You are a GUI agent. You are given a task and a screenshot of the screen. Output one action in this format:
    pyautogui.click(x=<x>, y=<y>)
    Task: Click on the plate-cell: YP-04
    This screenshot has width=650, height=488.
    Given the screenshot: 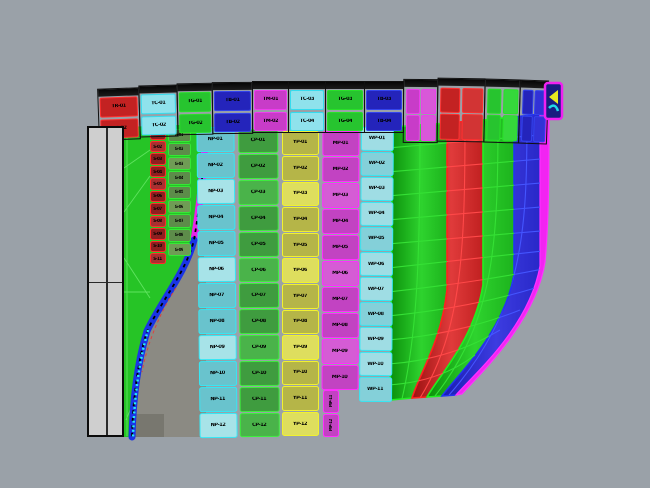 What is the action you would take?
    pyautogui.click(x=300, y=219)
    